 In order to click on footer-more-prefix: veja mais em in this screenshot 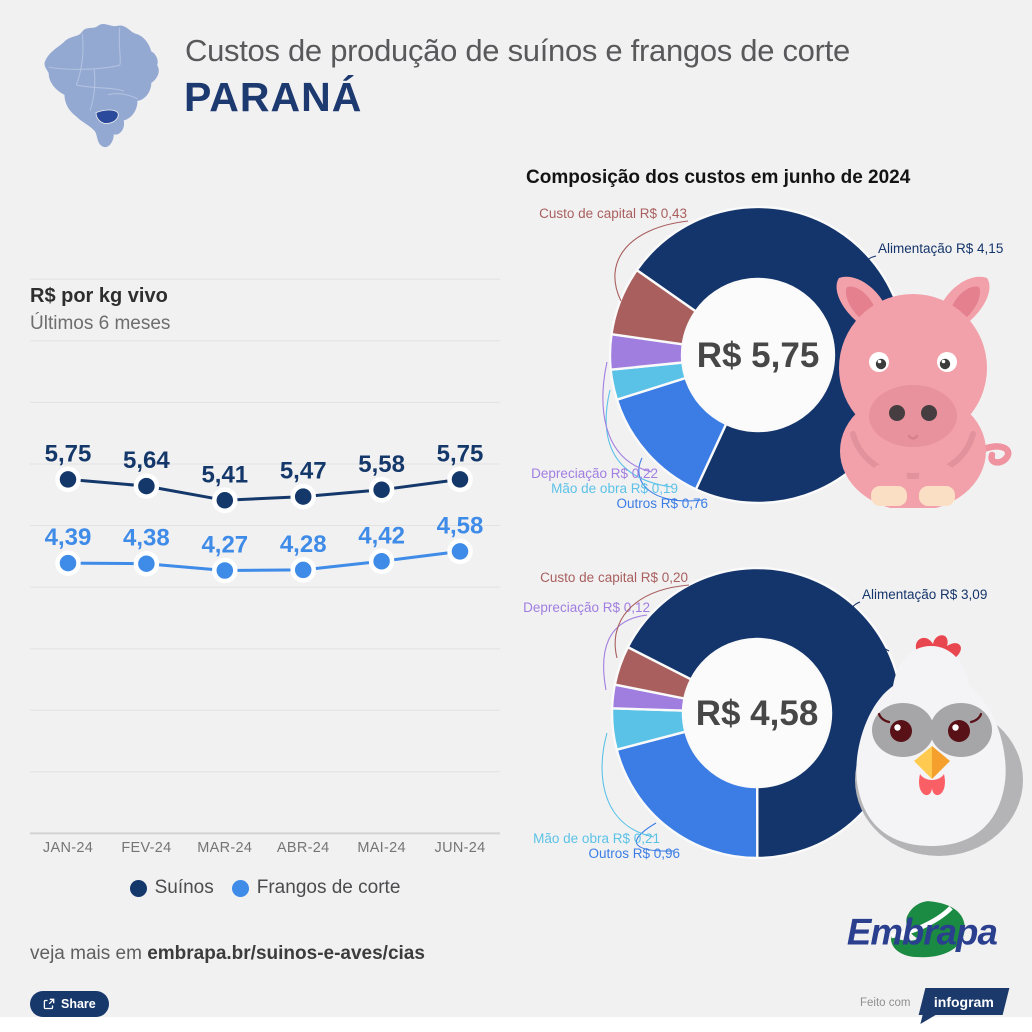, I will do `click(89, 953)`.